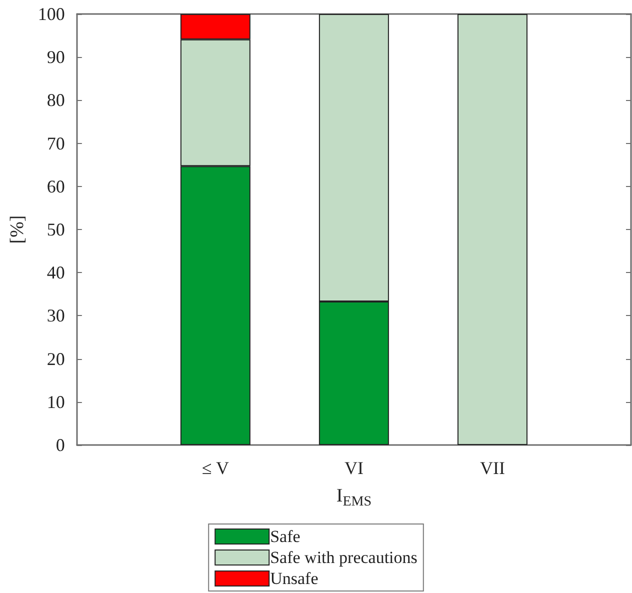  What do you see at coordinates (344, 557) in the screenshot?
I see `legend-label: Safe with precautions` at bounding box center [344, 557].